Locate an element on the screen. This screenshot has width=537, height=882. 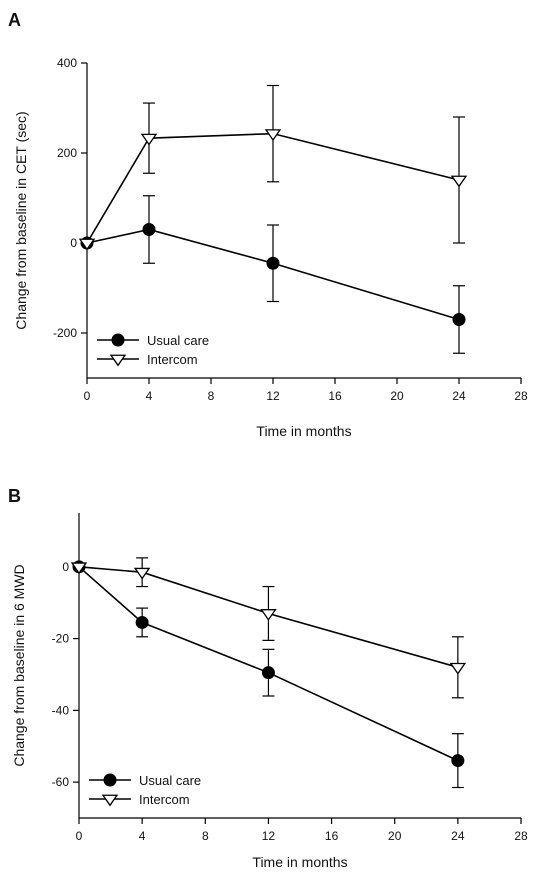
panel-b-y-tick-label: -60 is located at coordinates (61, 782).